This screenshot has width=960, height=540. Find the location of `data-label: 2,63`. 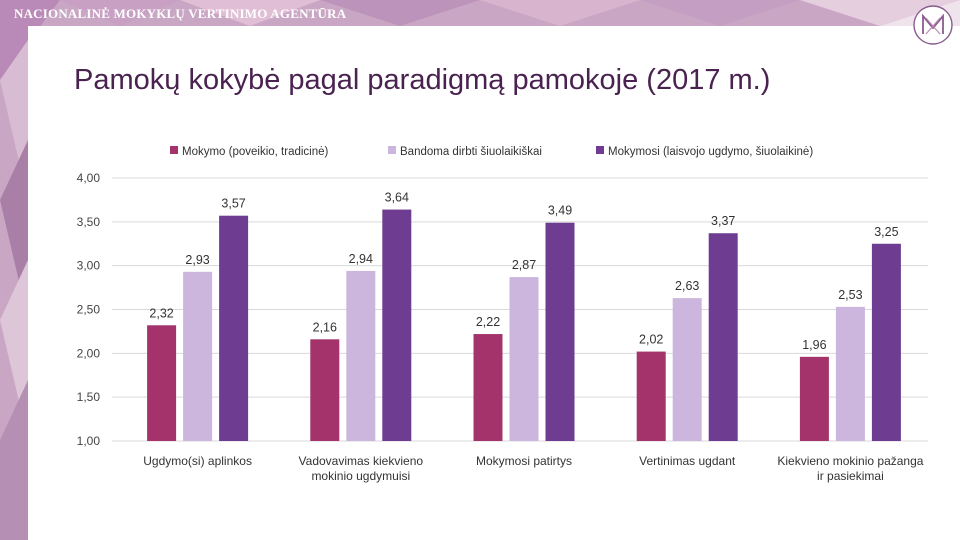

data-label: 2,63 is located at coordinates (687, 286).